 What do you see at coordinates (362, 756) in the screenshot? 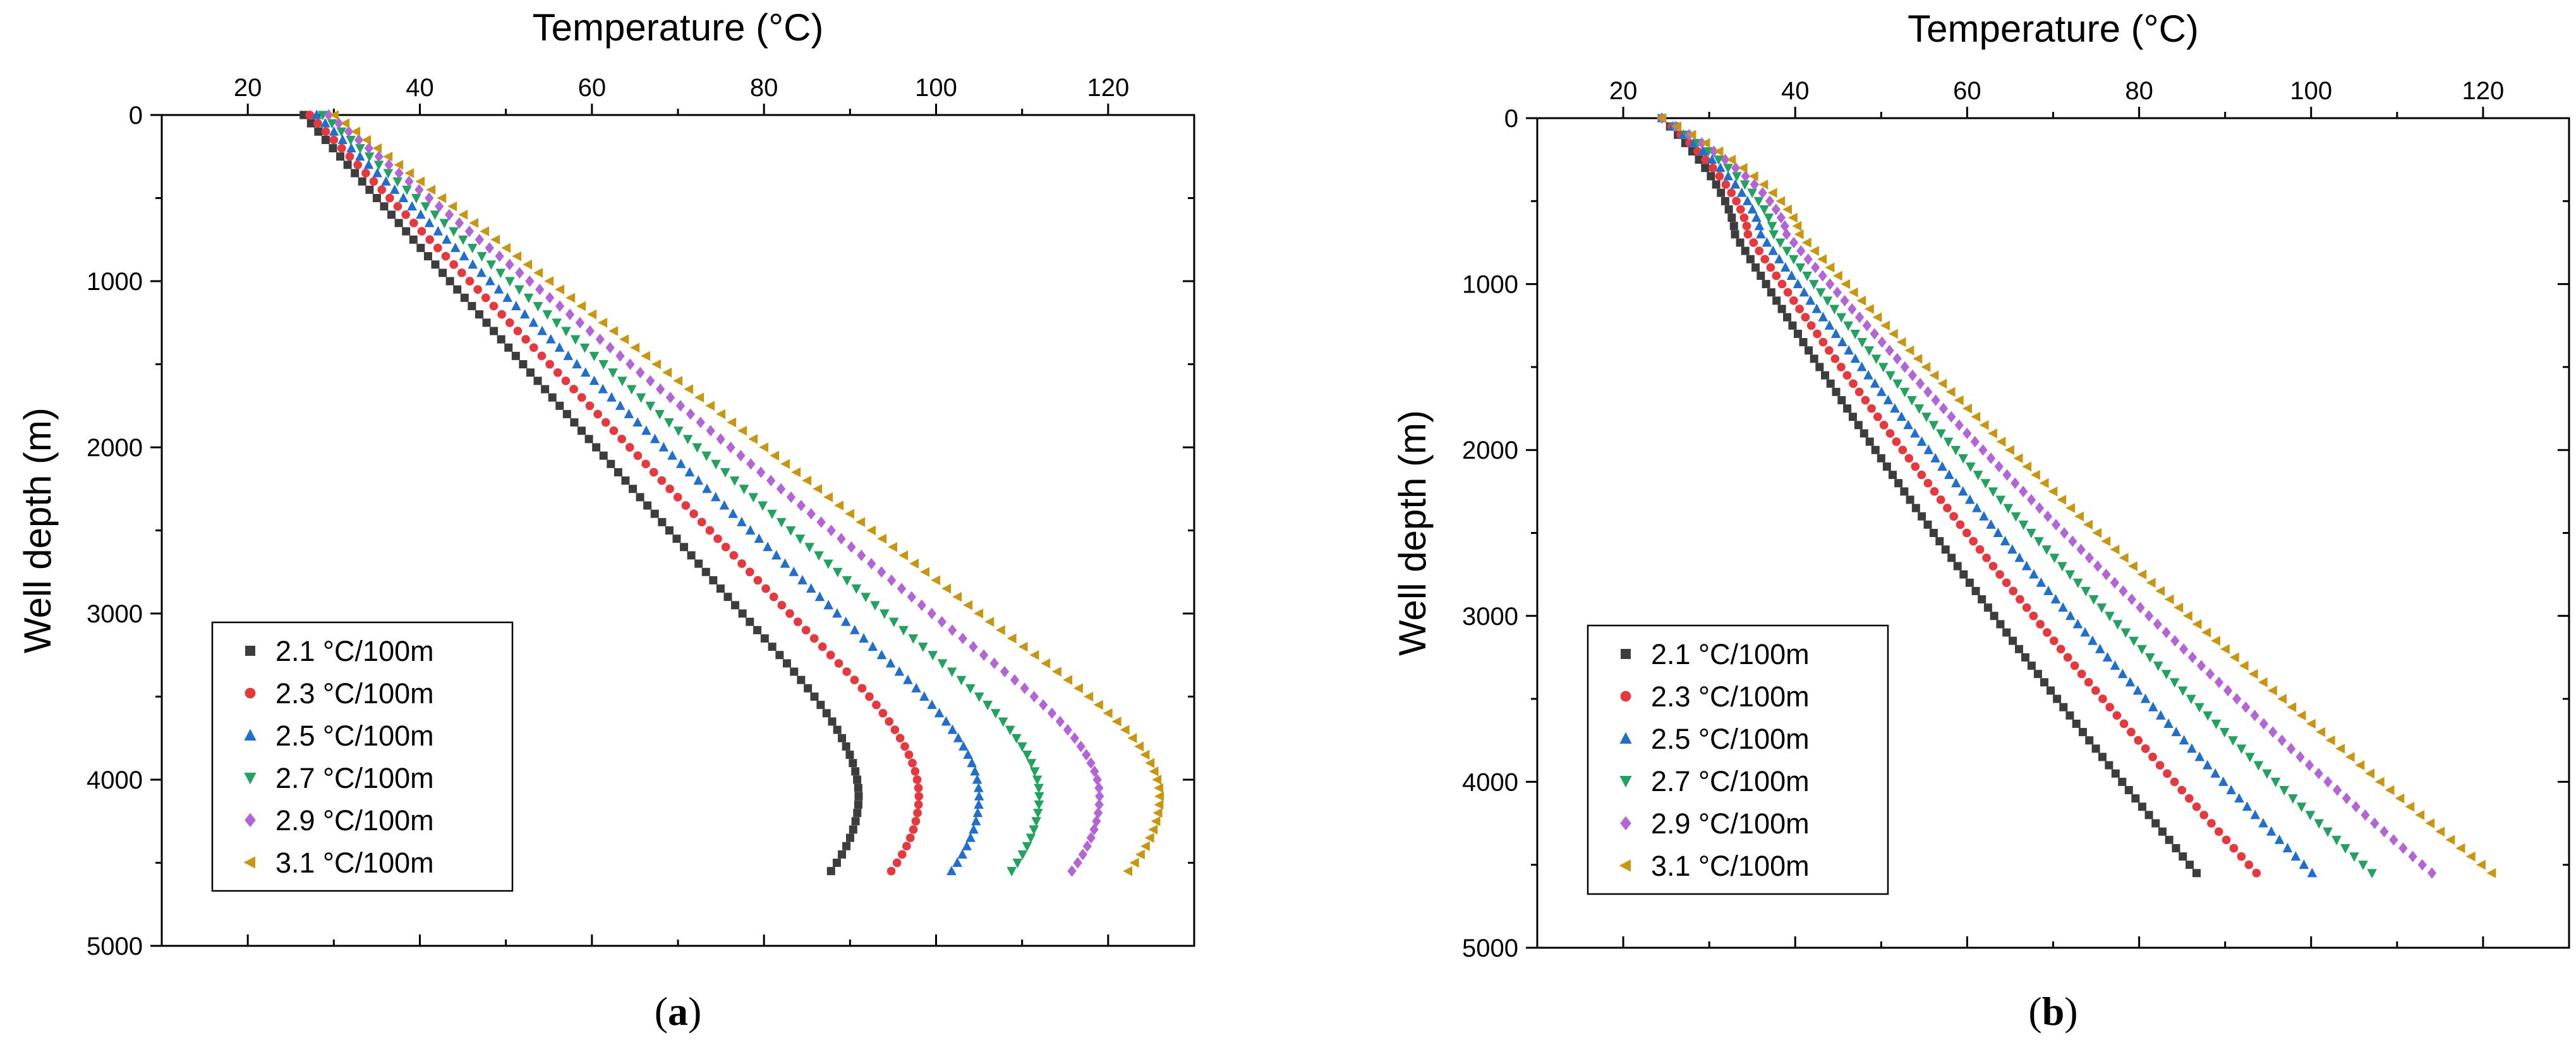
I see `legend-box` at bounding box center [362, 756].